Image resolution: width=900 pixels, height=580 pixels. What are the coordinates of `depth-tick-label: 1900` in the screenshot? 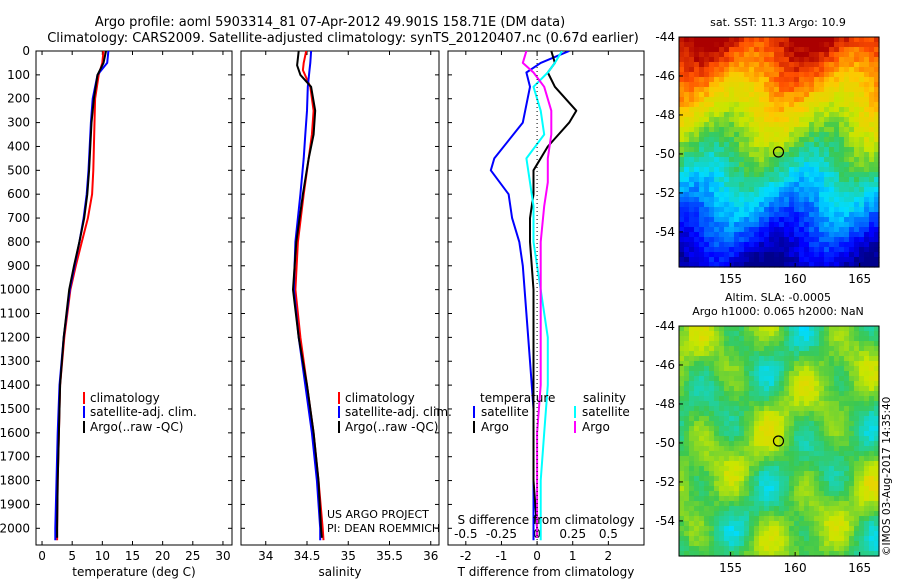 It's located at (15, 504).